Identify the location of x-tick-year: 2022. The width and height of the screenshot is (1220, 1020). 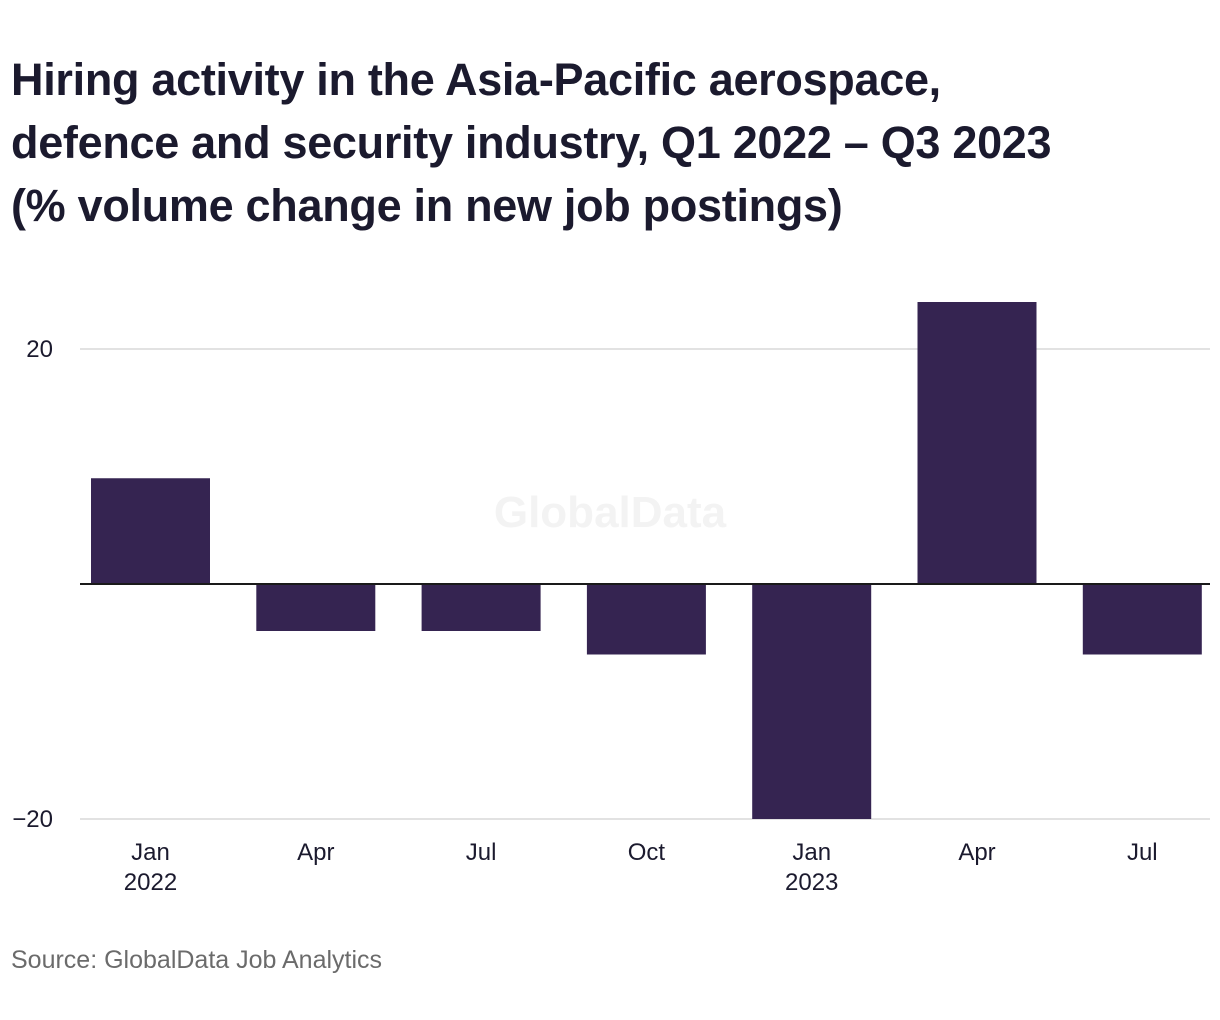
(150, 882).